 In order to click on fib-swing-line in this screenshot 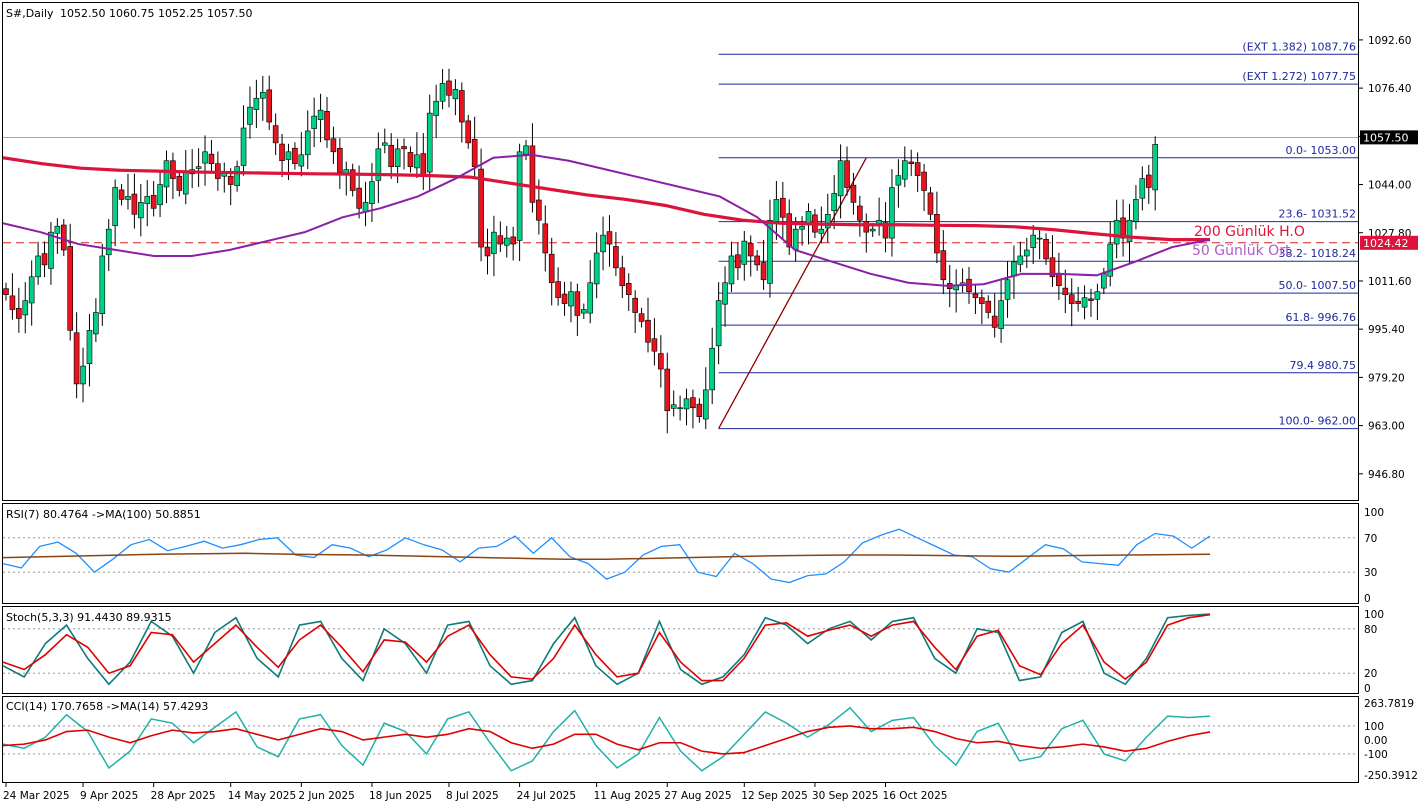, I will do `click(792, 293)`.